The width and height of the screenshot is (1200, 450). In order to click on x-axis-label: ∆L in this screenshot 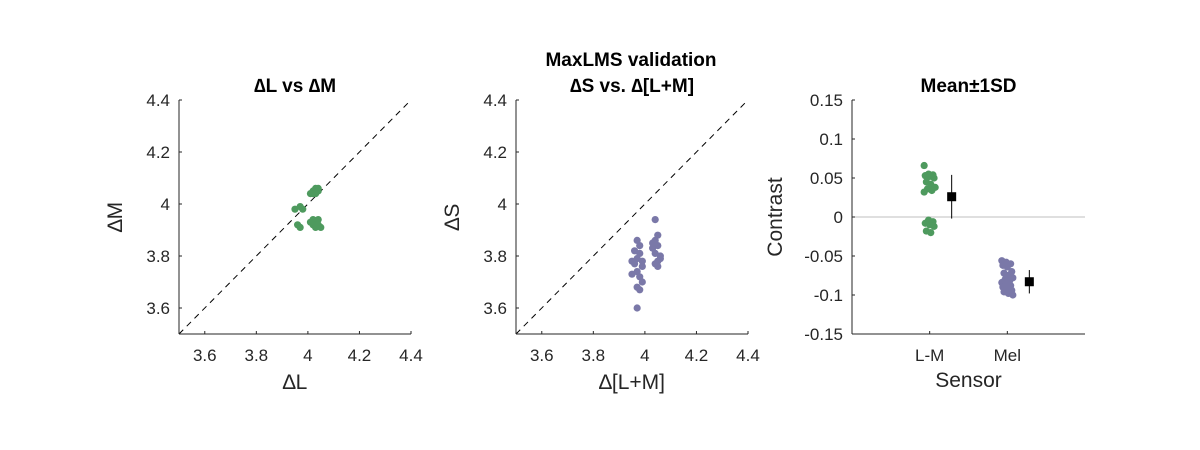, I will do `click(295, 382)`.